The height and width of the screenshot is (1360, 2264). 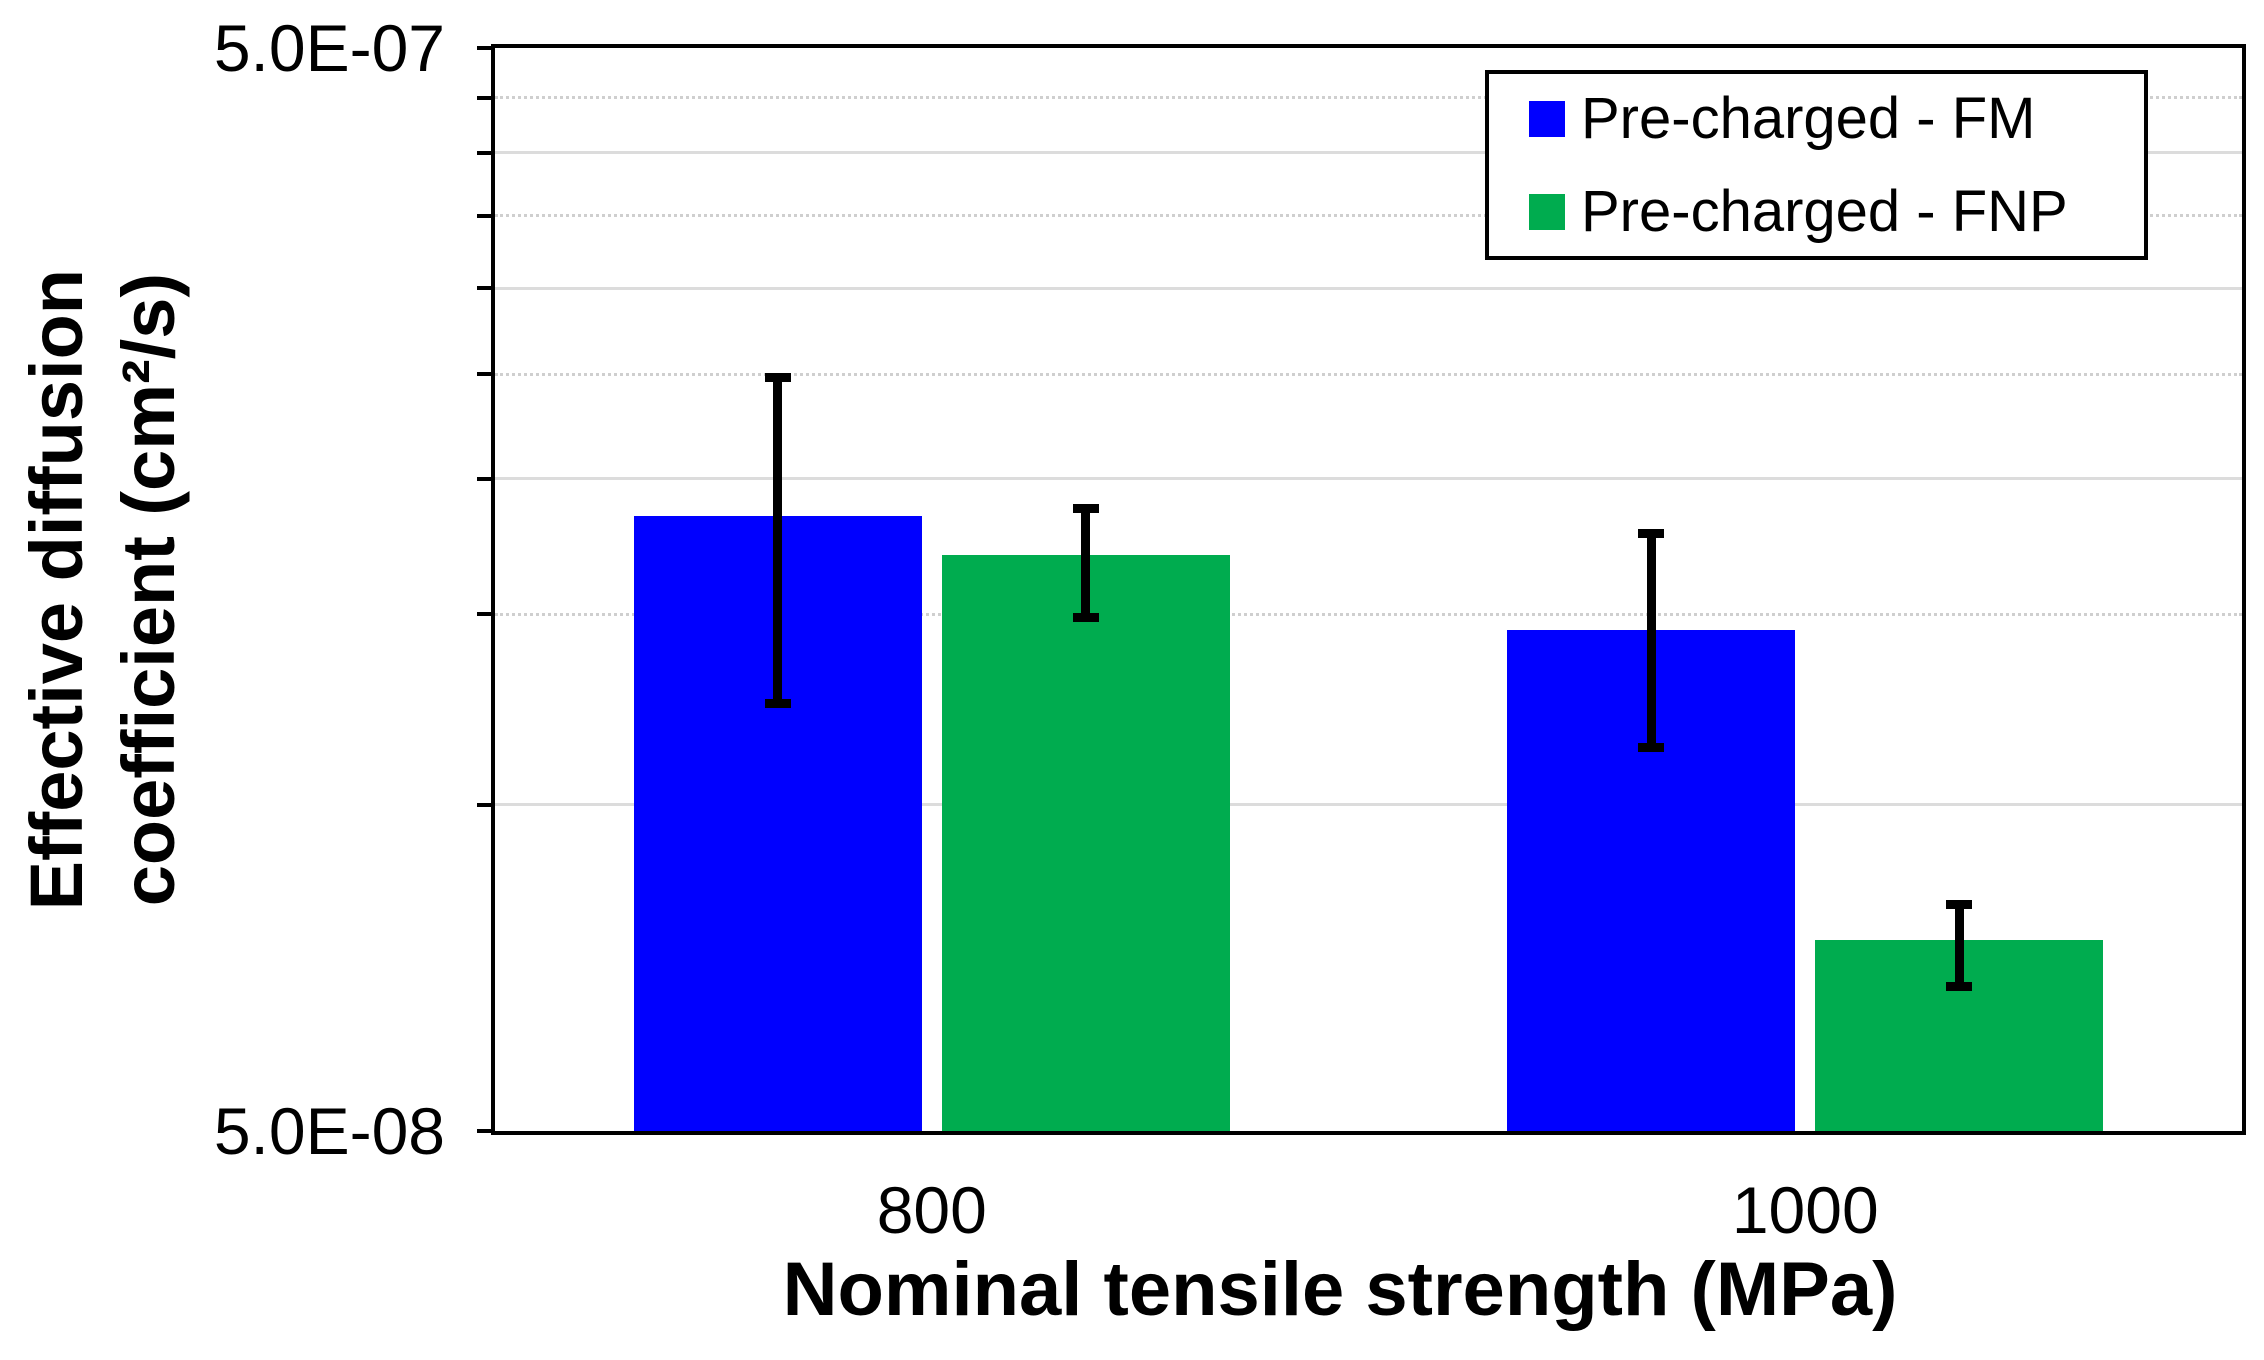 What do you see at coordinates (1340, 1289) in the screenshot?
I see `x-axis-title: Nominal tensile strength (MPa)` at bounding box center [1340, 1289].